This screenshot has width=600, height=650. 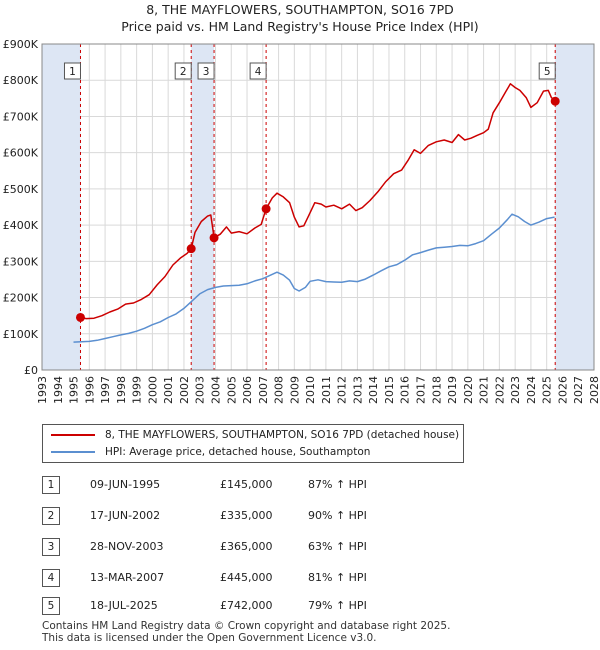 What do you see at coordinates (326, 390) in the screenshot?
I see `x-tick-label: 2011` at bounding box center [326, 390].